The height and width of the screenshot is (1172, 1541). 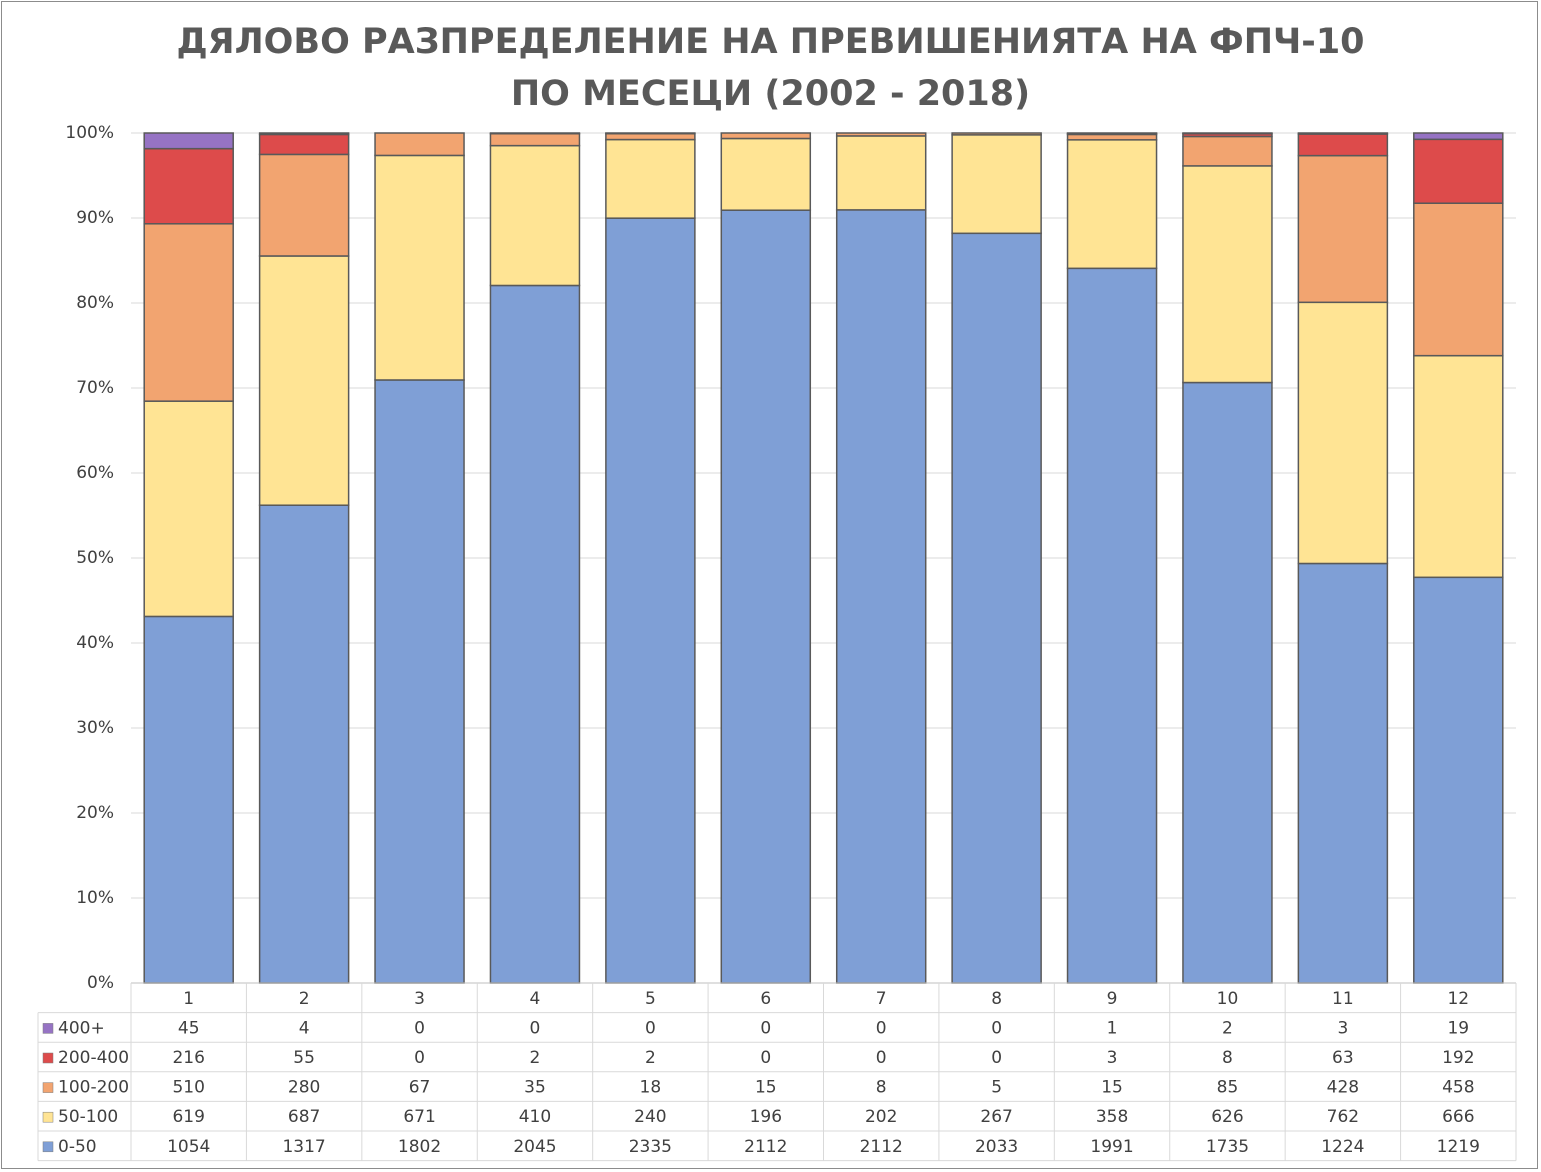 I want to click on data-label: 2033, so click(x=996, y=1147).